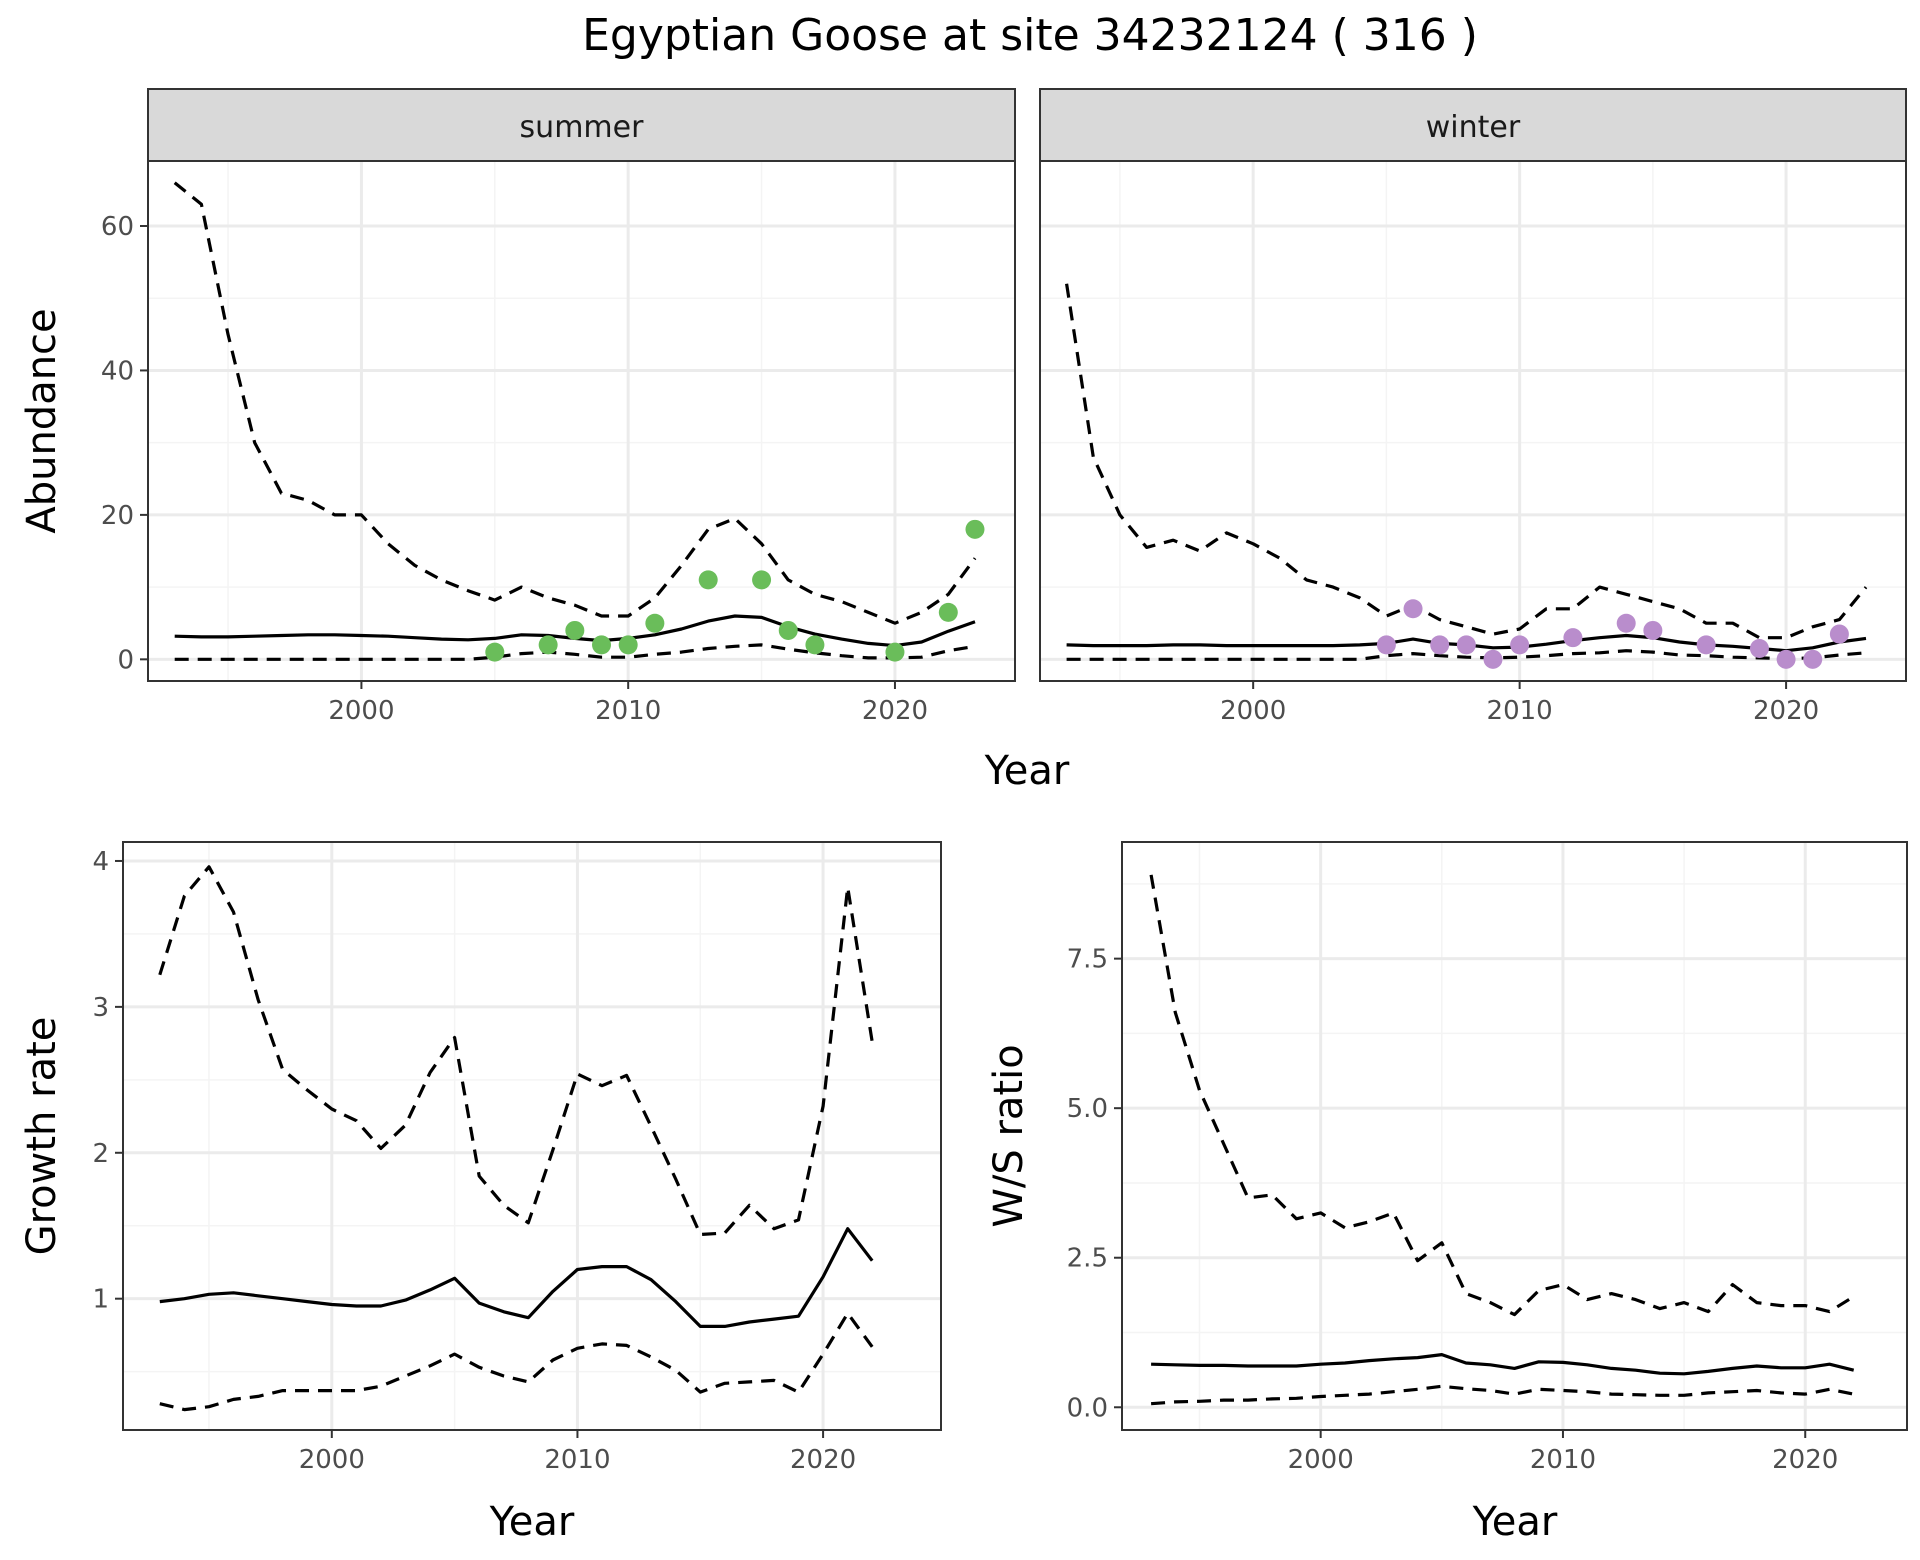 Image resolution: width=1920 pixels, height=1560 pixels. Describe the element at coordinates (124, 443) in the screenshot. I see `summer-y-ticks: 0 20 40 60` at that location.